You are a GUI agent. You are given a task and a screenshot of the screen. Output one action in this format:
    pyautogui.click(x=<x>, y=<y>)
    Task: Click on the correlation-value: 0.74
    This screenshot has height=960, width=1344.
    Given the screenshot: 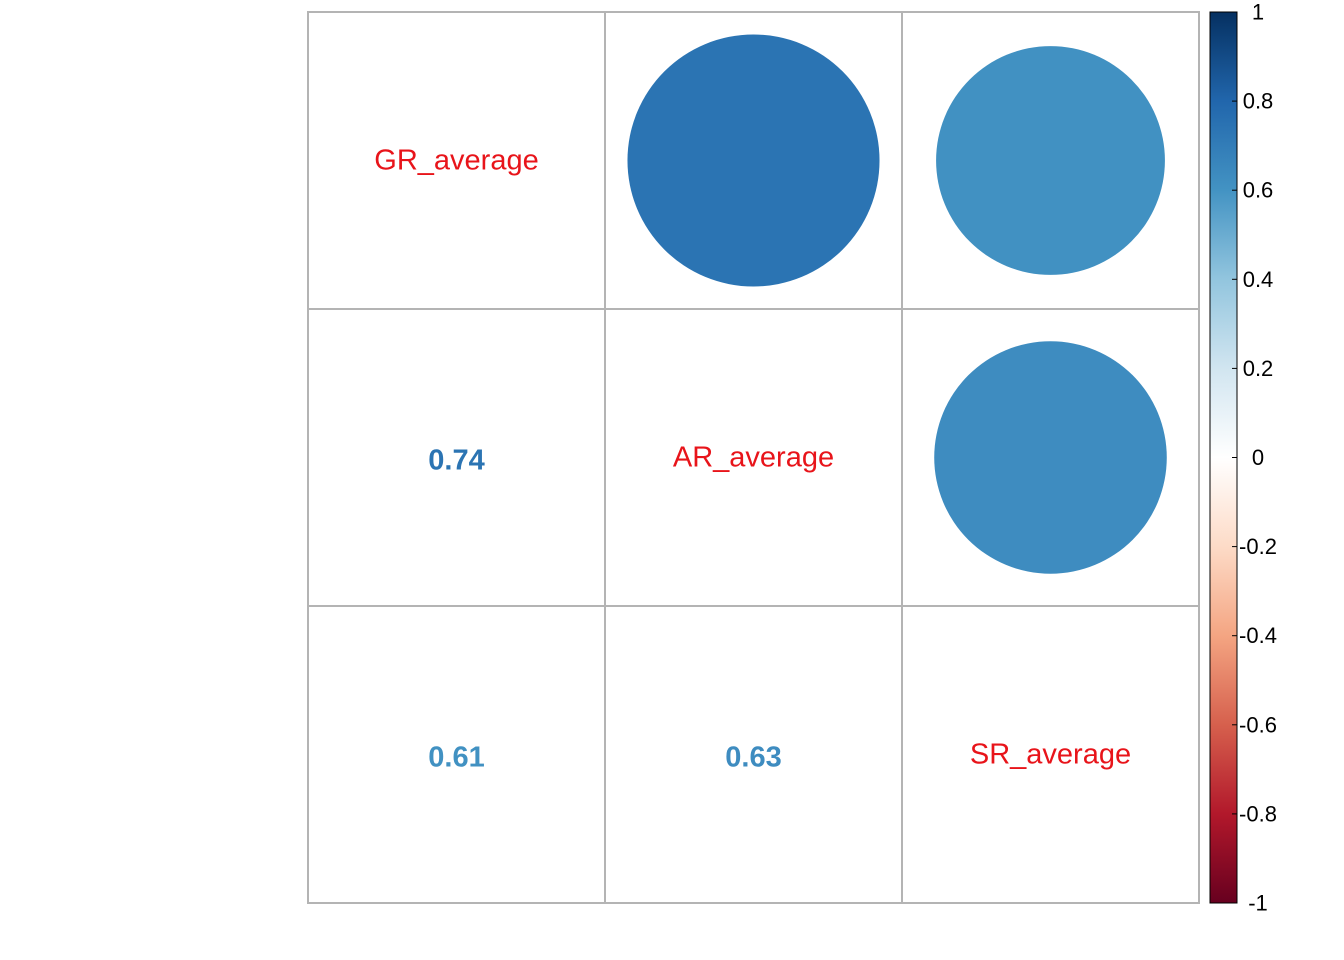 What is the action you would take?
    pyautogui.click(x=456, y=461)
    